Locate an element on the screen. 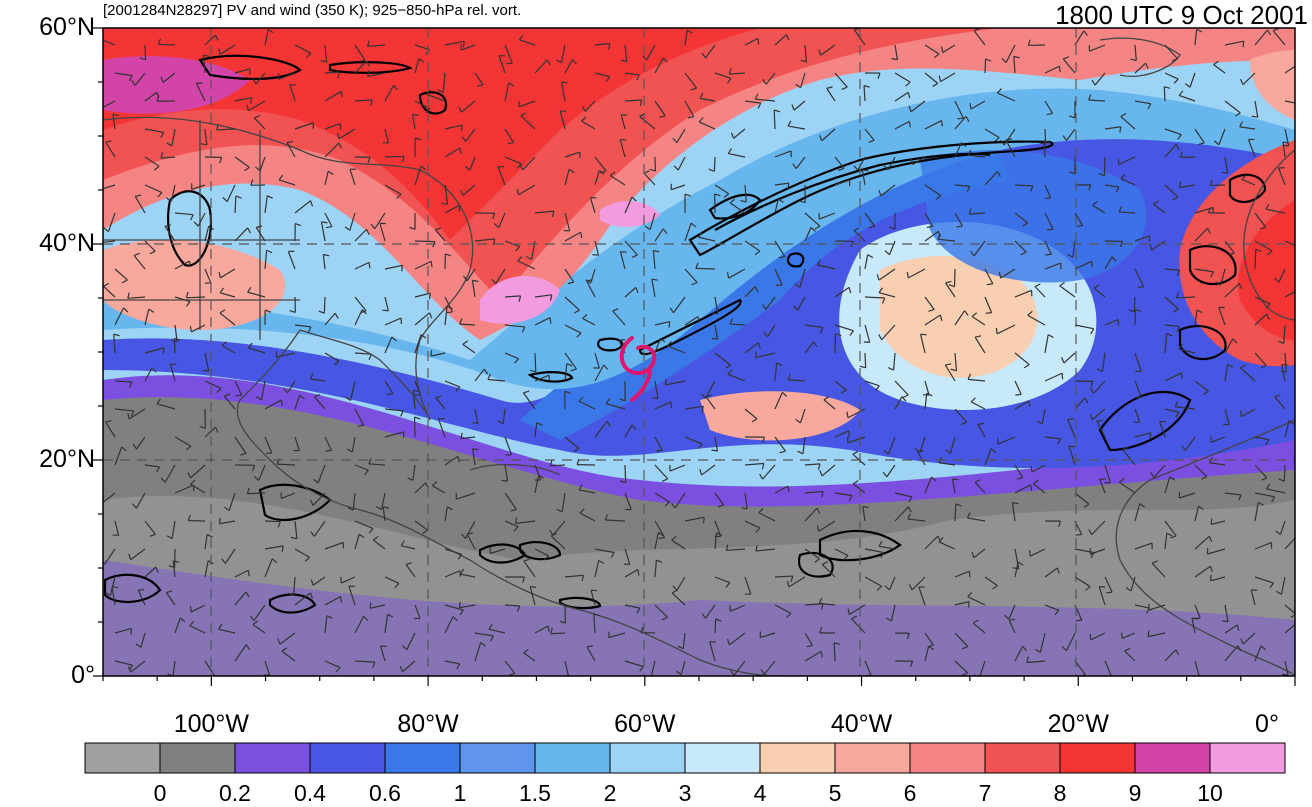 This screenshot has height=807, width=1312. colorbar-label: 8 is located at coordinates (1060, 793).